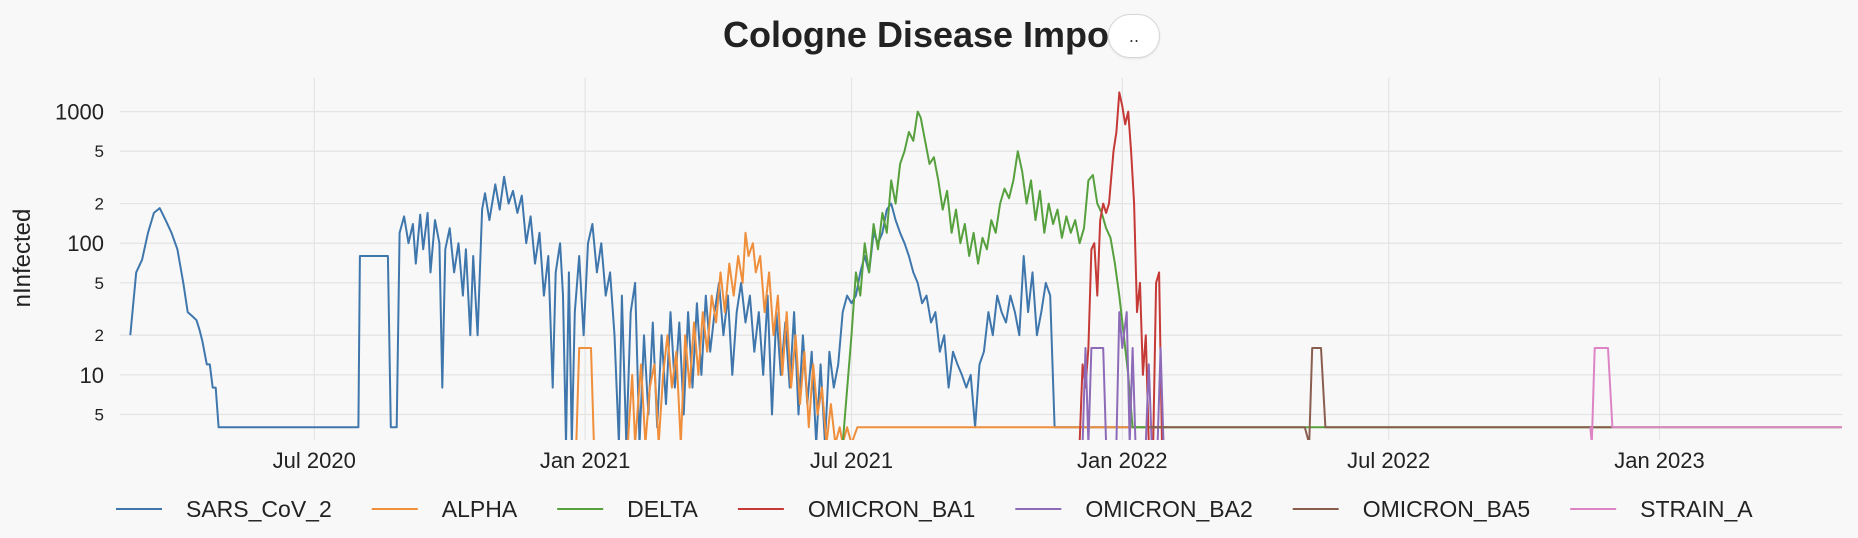 The height and width of the screenshot is (538, 1858). Describe the element at coordinates (314, 460) in the screenshot. I see `x-tick-label: Jul 2020` at that location.